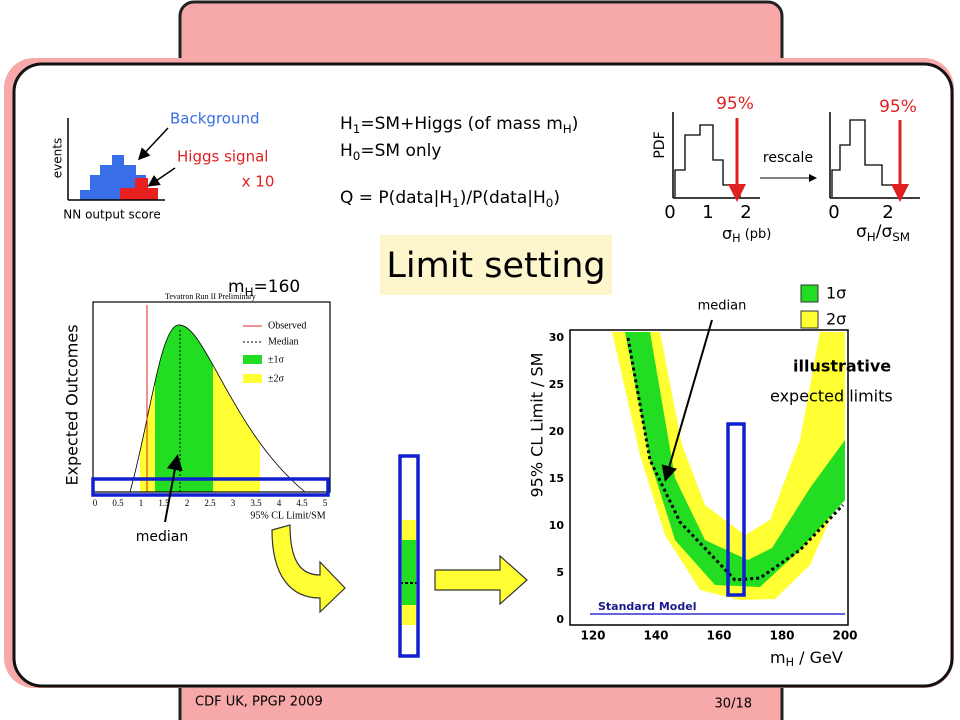 This screenshot has height=720, width=960. What do you see at coordinates (58, 158) in the screenshot?
I see `axis-label: events` at bounding box center [58, 158].